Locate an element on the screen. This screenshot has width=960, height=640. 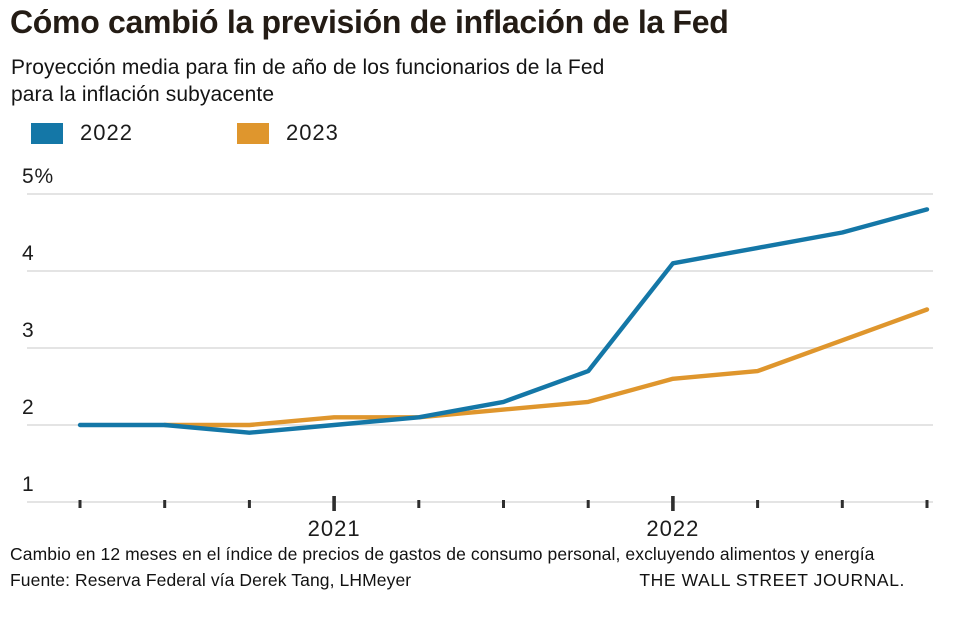
legend-item-2023: 2023 is located at coordinates (287, 133).